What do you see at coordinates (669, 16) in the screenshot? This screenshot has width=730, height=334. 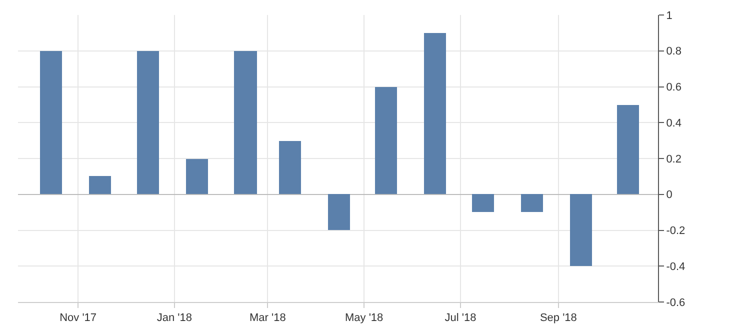 I see `y-tick-label: 1` at bounding box center [669, 16].